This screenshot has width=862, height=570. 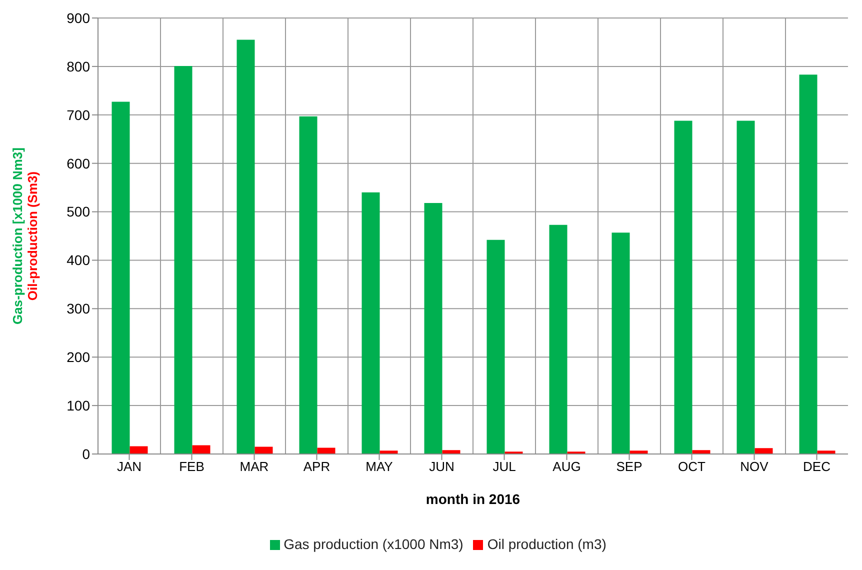 What do you see at coordinates (78, 163) in the screenshot?
I see `y-tick-label: 600` at bounding box center [78, 163].